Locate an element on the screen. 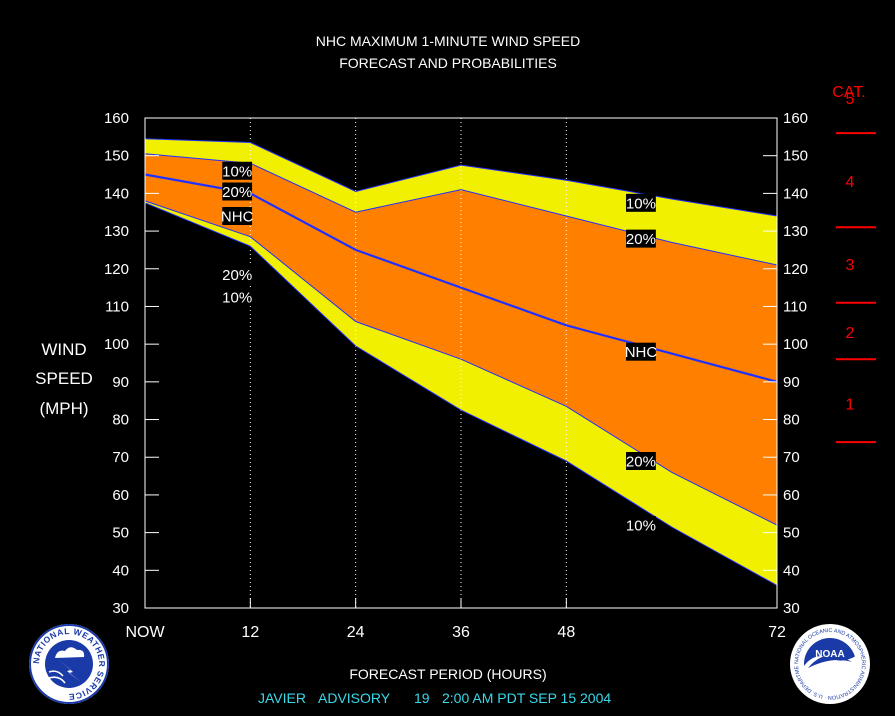  y-tick-label-right: 50 is located at coordinates (791, 533).